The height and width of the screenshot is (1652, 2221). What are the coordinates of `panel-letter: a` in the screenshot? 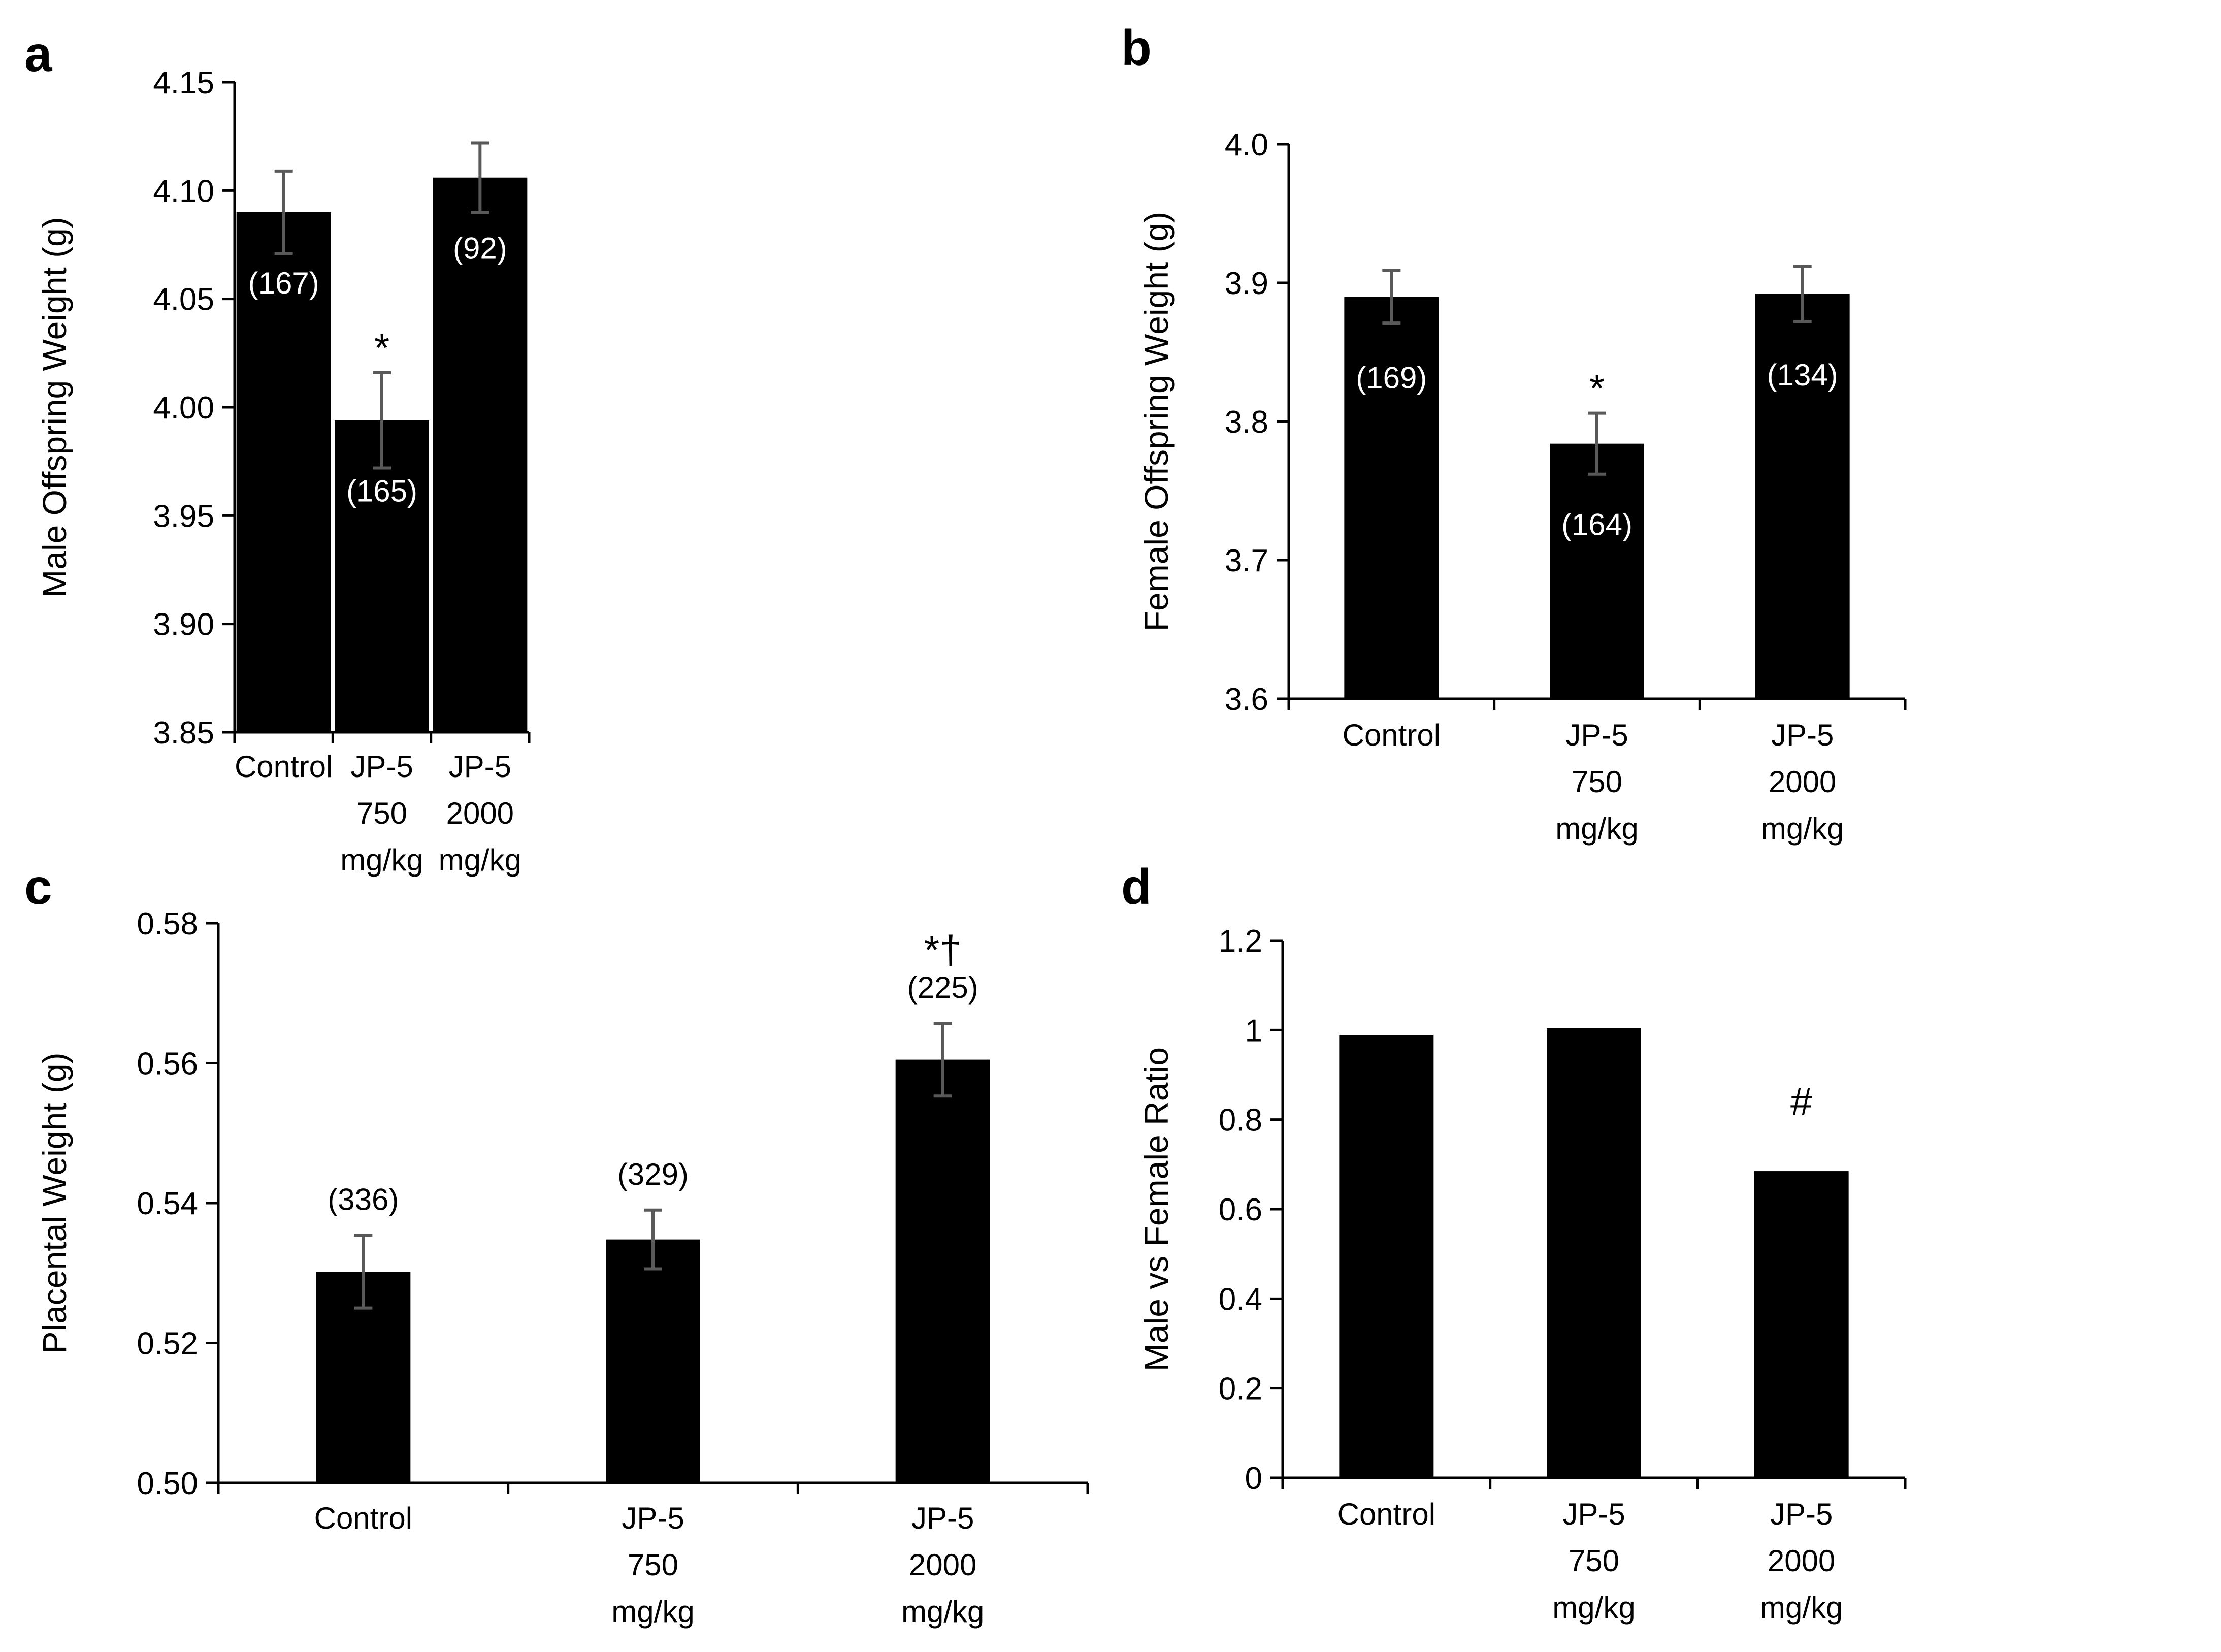 It's located at (38, 54).